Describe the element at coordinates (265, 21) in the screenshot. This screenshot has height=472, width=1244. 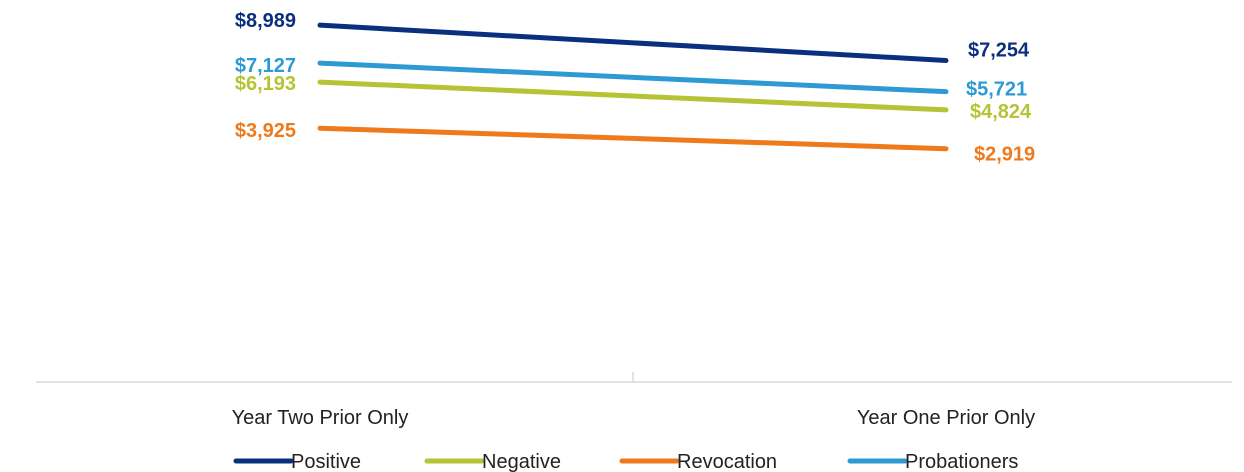
I see `data-label-positive-year-two: $8,989` at that location.